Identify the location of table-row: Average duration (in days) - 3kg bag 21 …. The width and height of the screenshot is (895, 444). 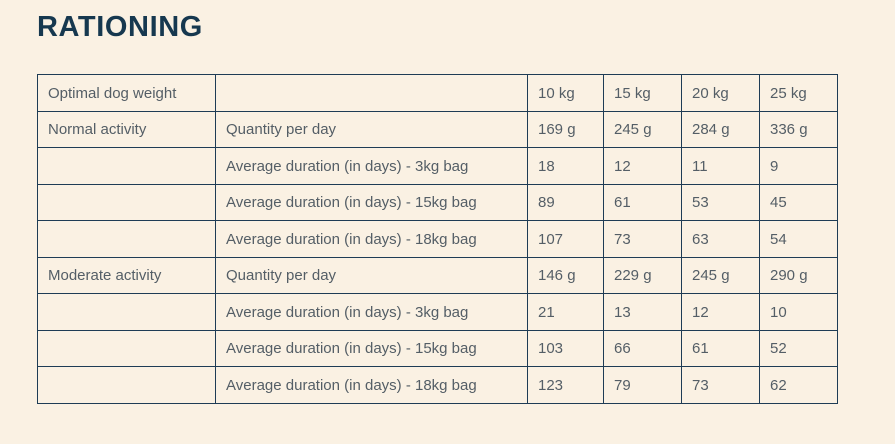
(437, 312).